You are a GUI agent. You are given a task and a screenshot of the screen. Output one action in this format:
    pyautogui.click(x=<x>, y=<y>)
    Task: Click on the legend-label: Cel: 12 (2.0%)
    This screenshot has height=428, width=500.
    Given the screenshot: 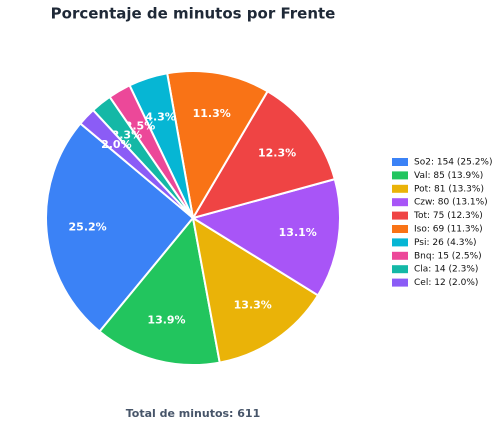 What is the action you would take?
    pyautogui.click(x=446, y=283)
    